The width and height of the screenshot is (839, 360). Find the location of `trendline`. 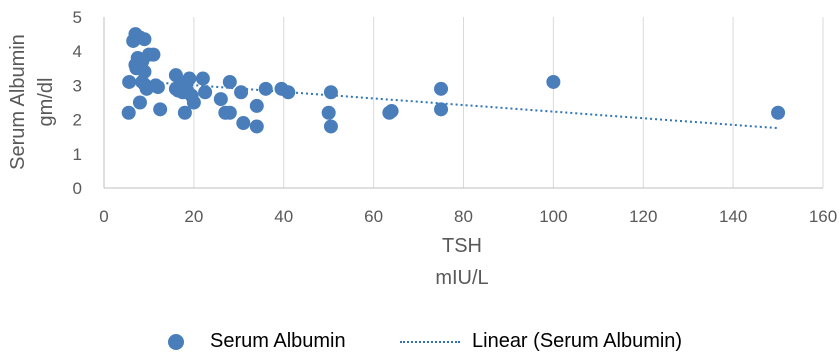

trendline is located at coordinates (452, 104).